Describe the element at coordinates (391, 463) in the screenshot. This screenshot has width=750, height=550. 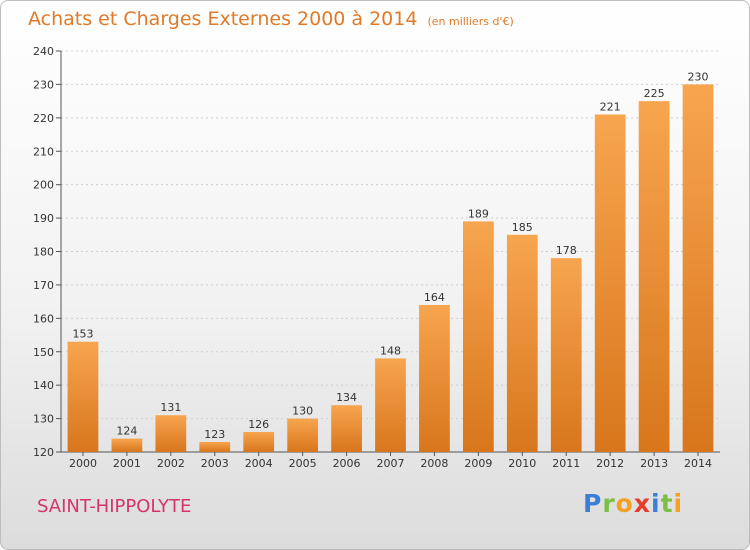
I see `x-tick-label: 2007` at that location.